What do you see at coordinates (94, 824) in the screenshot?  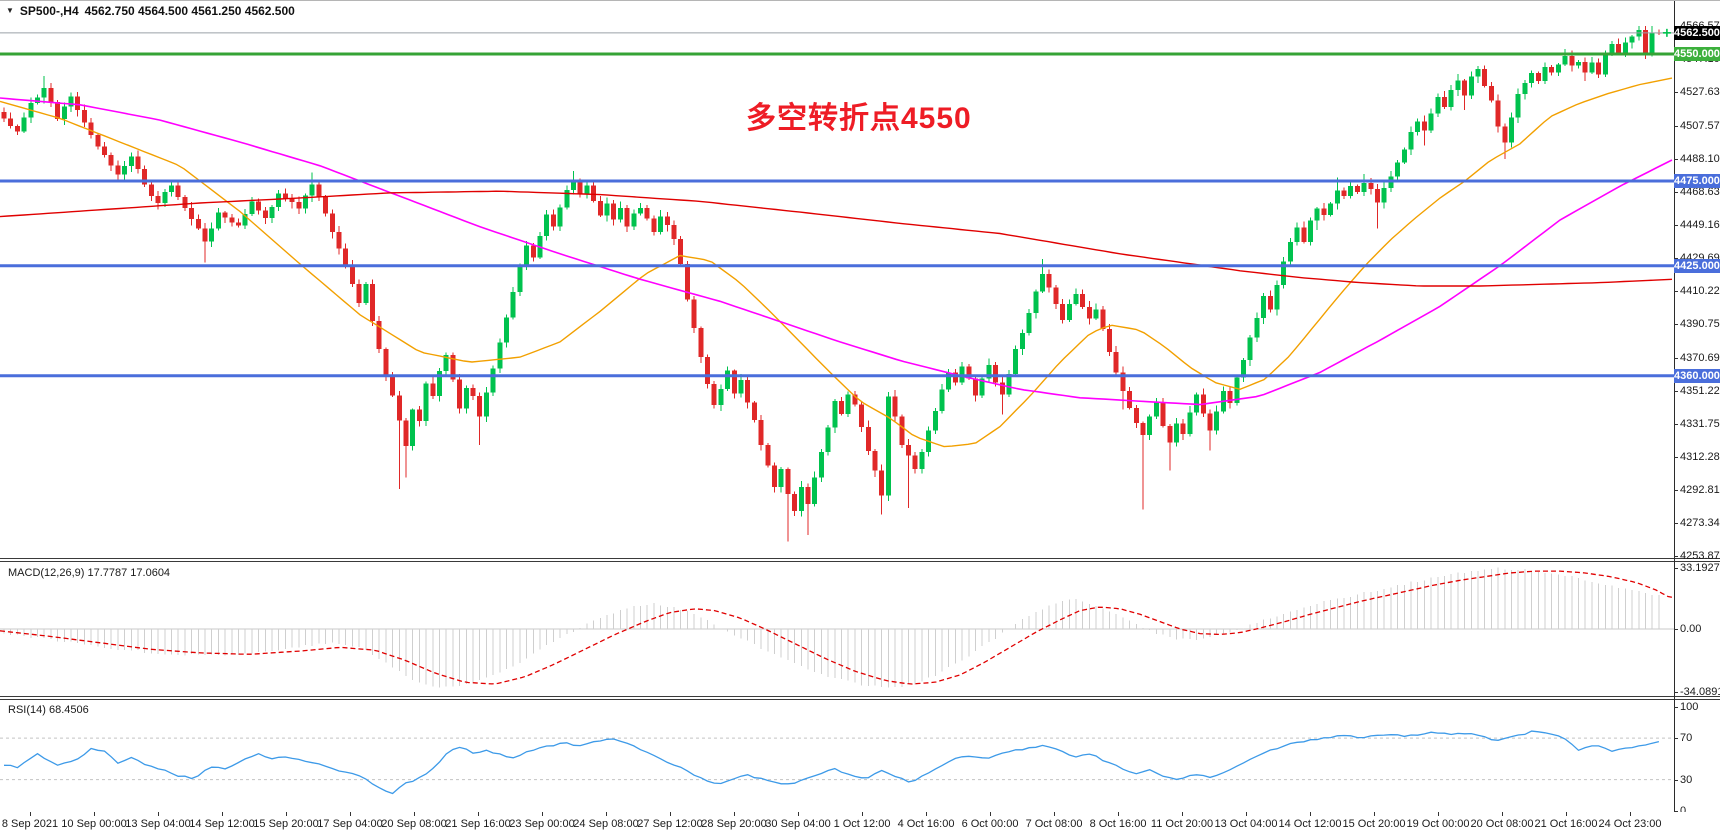 I see `time-axis-label: 10 Sep 00:00` at bounding box center [94, 824].